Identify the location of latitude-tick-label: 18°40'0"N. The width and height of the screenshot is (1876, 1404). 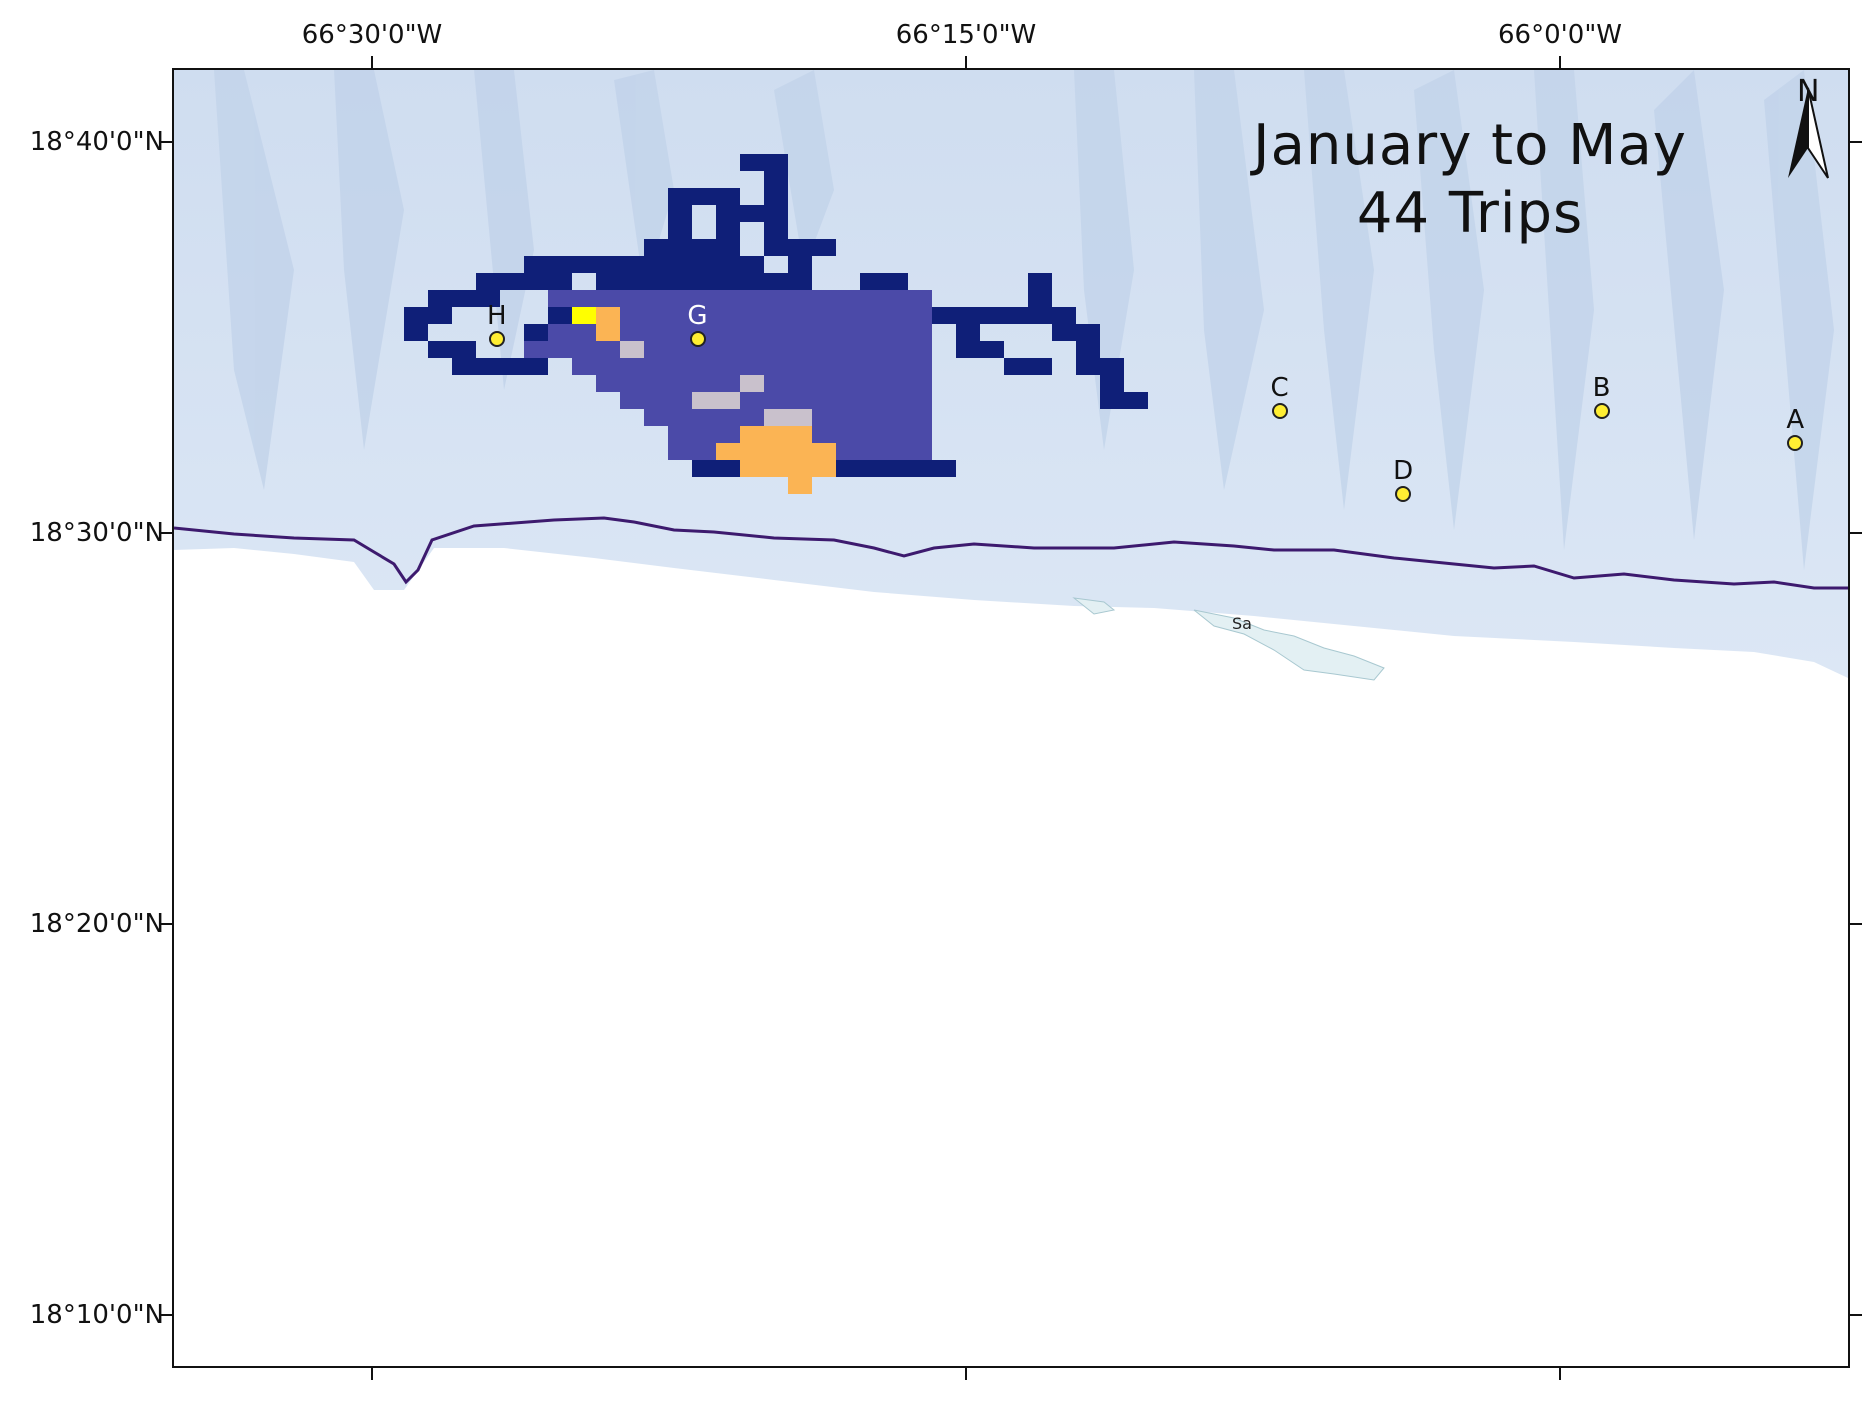
(96, 141).